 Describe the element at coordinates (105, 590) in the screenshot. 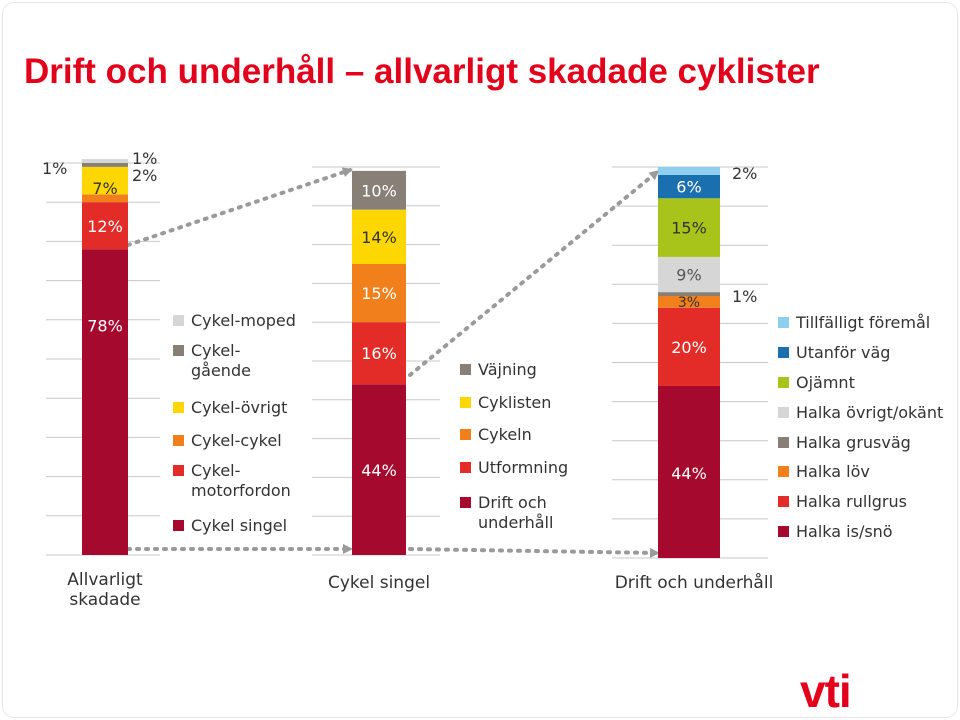

I see `category-label: Allvarligt skadade` at that location.